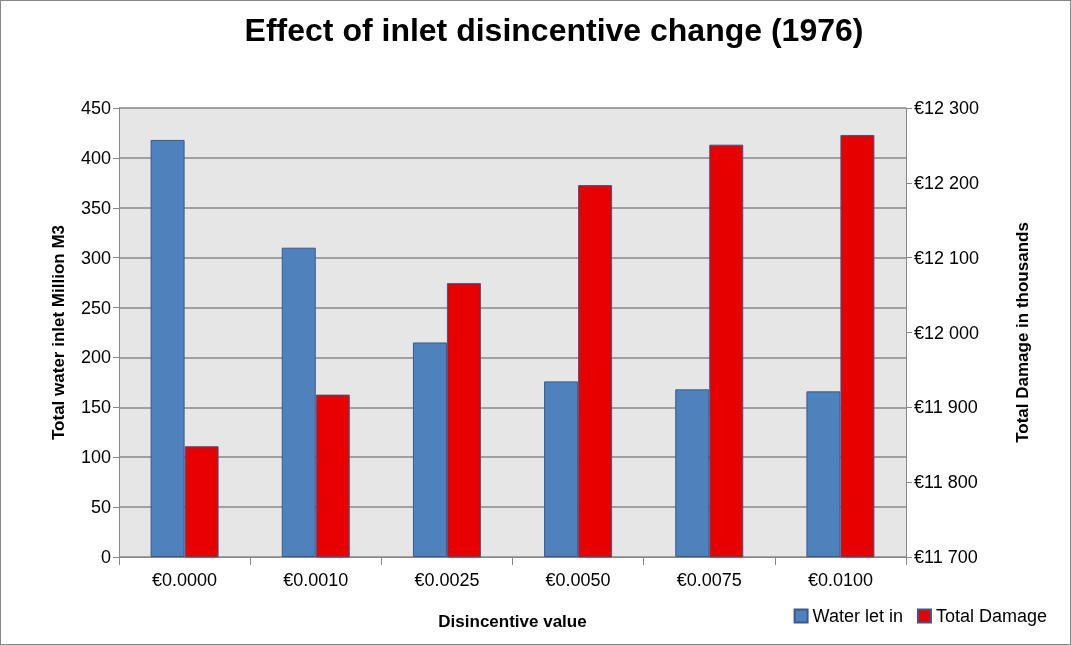 The image size is (1071, 645). What do you see at coordinates (95, 207) in the screenshot?
I see `y-tick-label: 350` at bounding box center [95, 207].